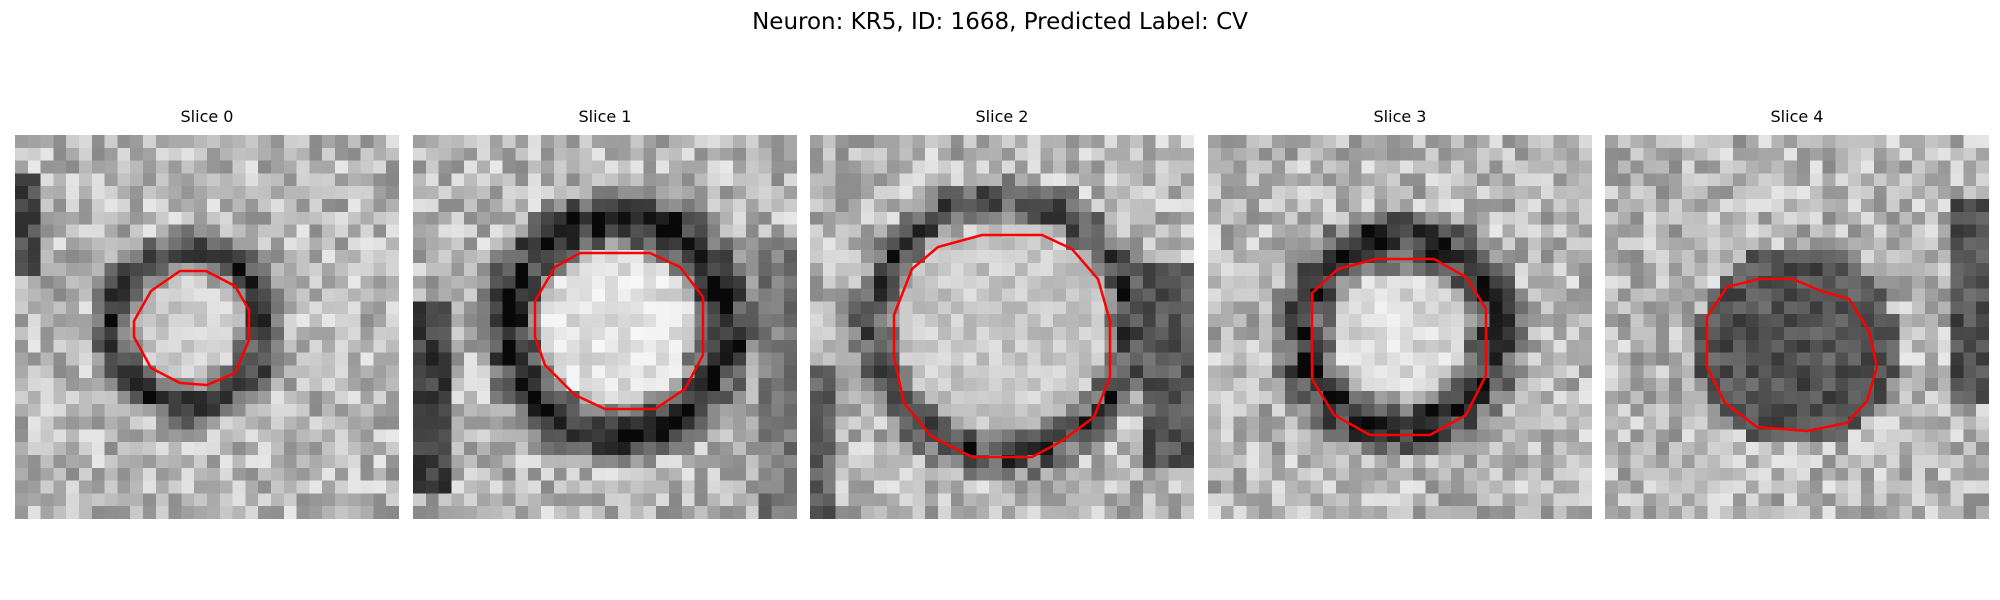  I want to click on slice-panel-1: Slice 1, so click(605, 313).